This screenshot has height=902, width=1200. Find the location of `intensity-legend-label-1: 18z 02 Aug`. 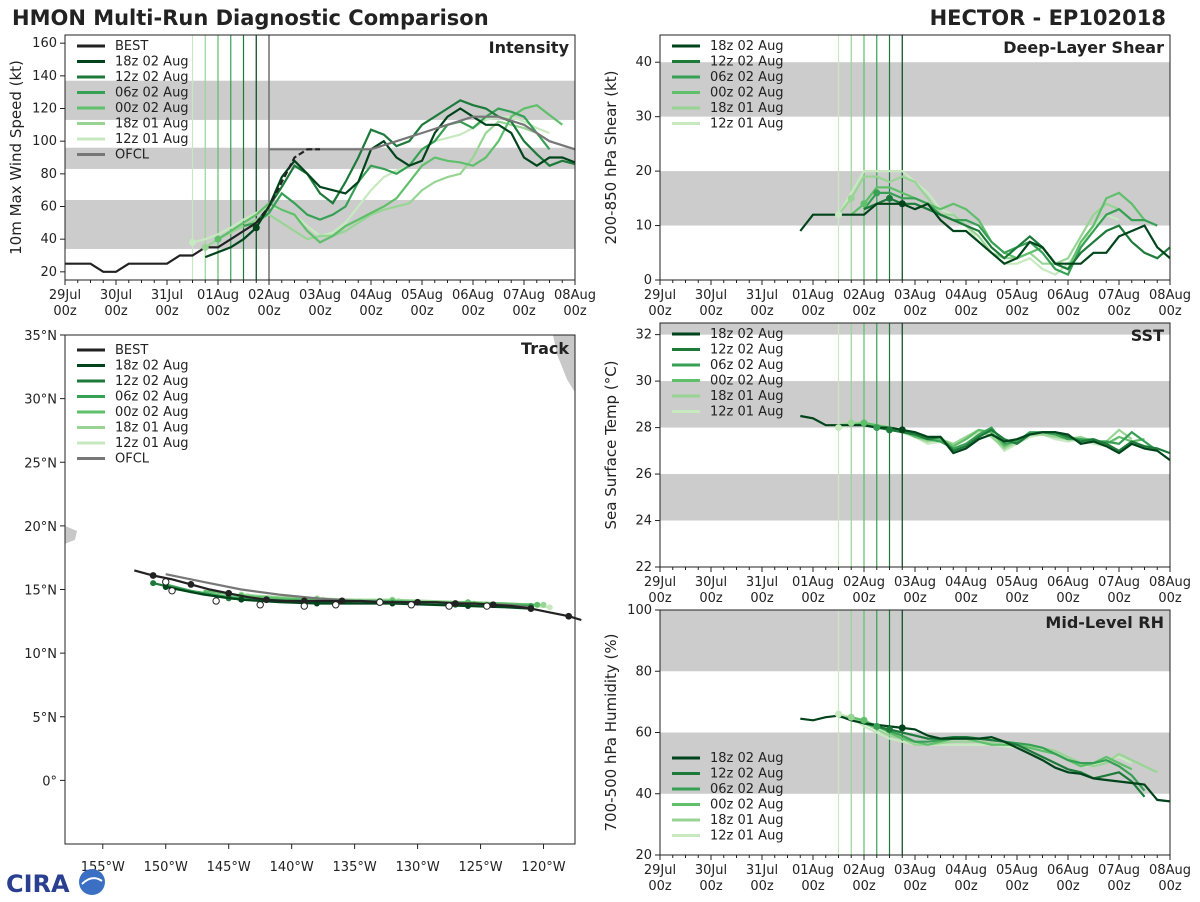

intensity-legend-label-1: 18z 02 Aug is located at coordinates (152, 62).